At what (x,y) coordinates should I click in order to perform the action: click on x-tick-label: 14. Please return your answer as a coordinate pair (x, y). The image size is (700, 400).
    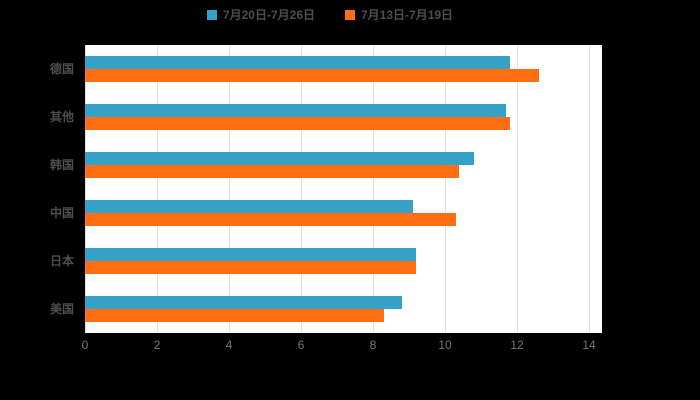
    Looking at the image, I should click on (589, 345).